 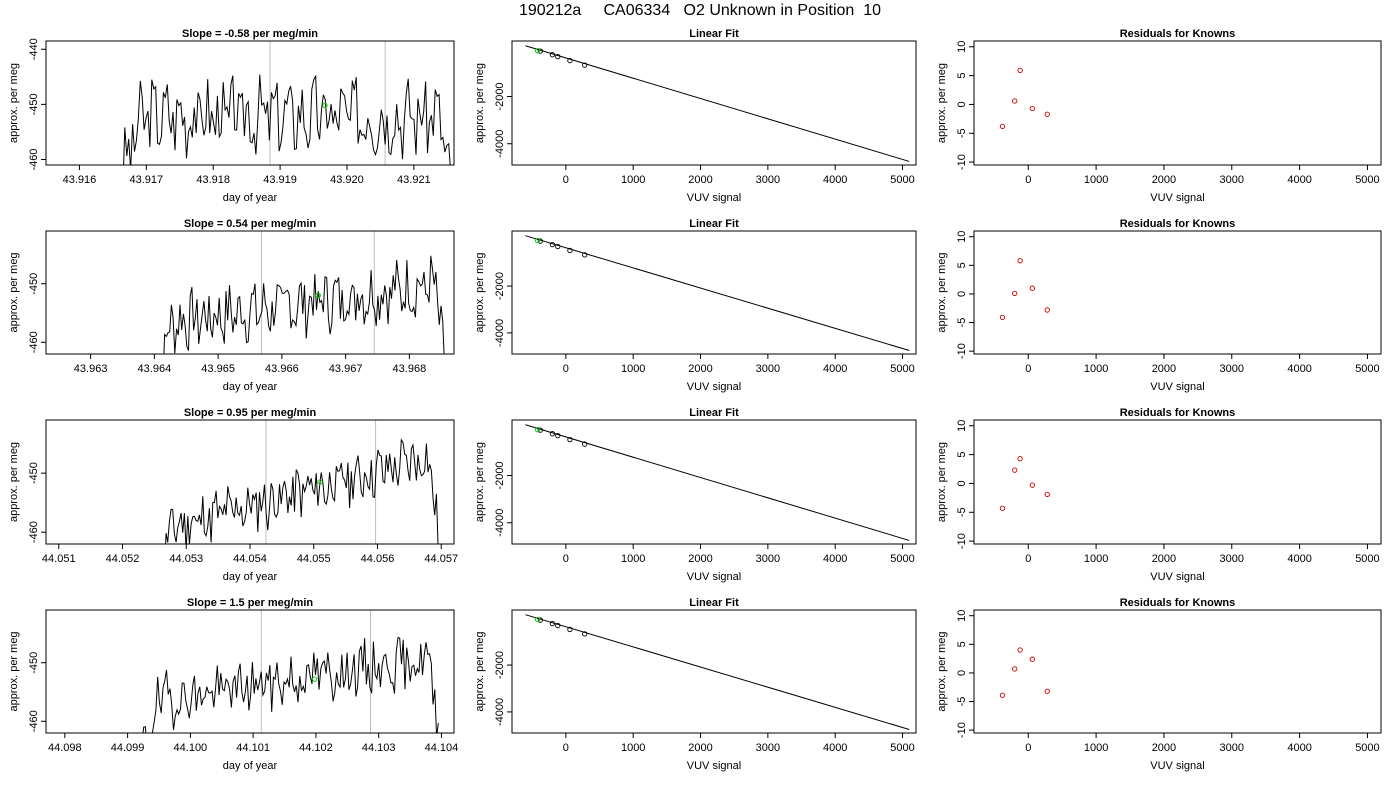 I want to click on x-tick-label: 44.056, so click(x=378, y=559).